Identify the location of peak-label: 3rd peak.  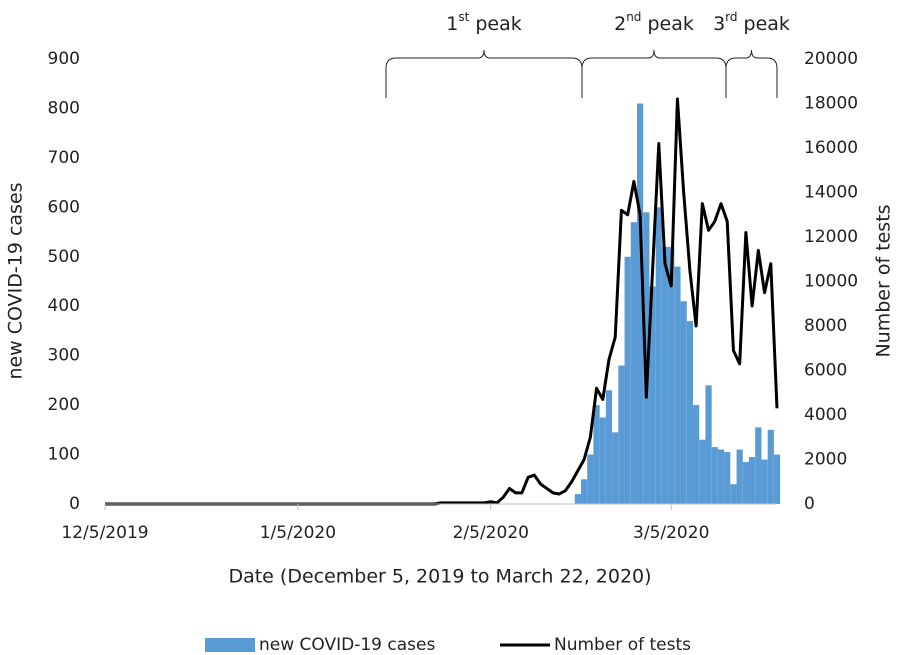
(751, 22).